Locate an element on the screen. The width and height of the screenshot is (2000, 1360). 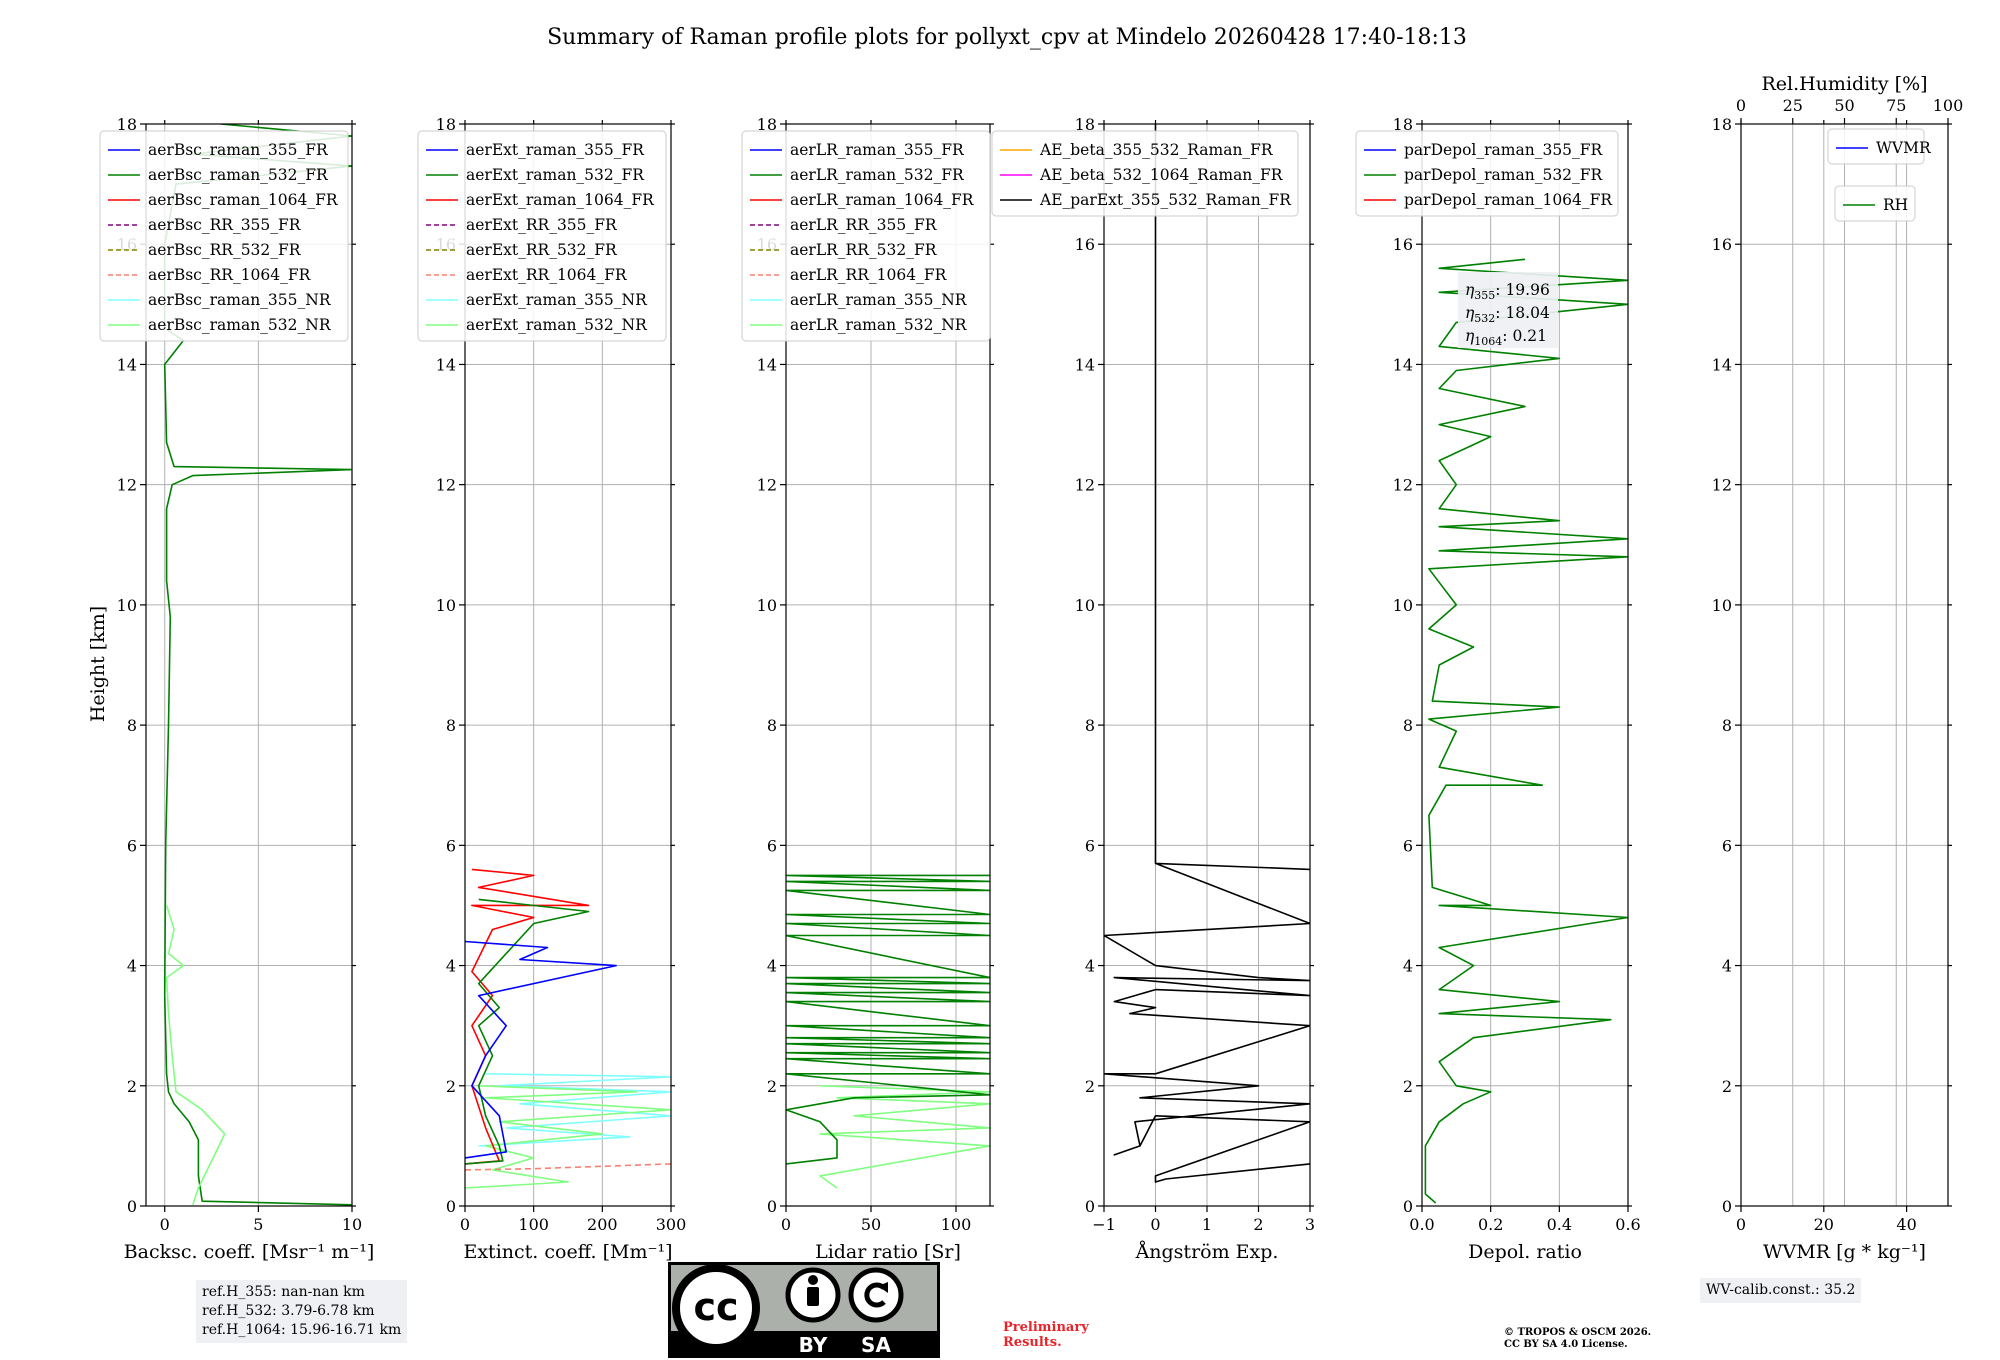
legend-label: aerExt_raman_355_NR is located at coordinates (557, 300).